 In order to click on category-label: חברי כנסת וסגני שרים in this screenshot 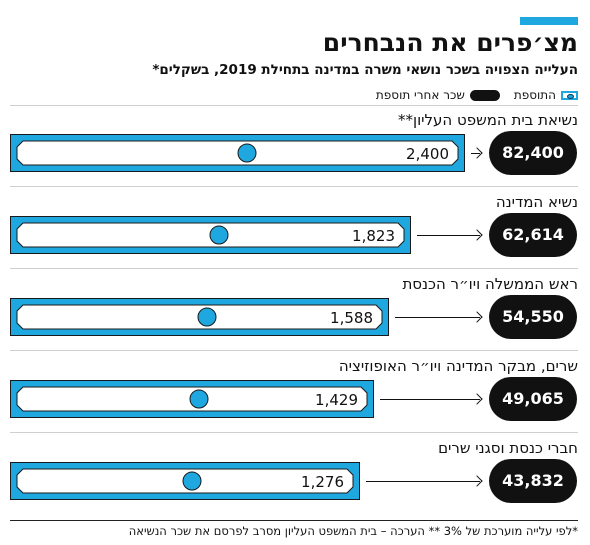, I will do `click(508, 448)`.